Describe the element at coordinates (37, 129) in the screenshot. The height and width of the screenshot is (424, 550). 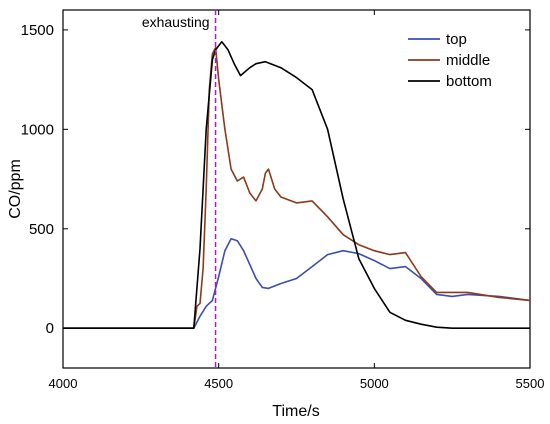
I see `y-tick-label: 1000` at that location.